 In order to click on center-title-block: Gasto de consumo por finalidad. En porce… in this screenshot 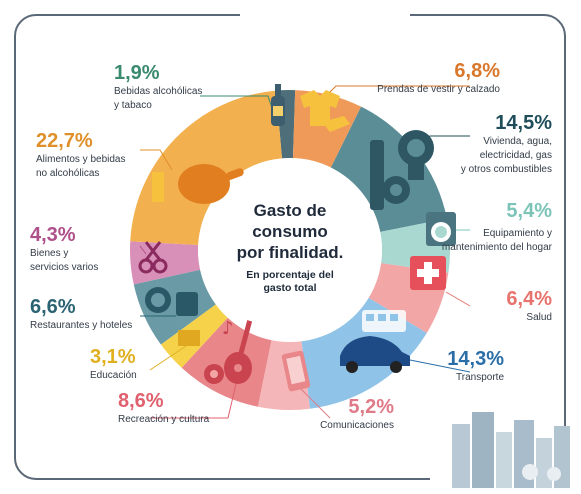, I will do `click(290, 247)`.